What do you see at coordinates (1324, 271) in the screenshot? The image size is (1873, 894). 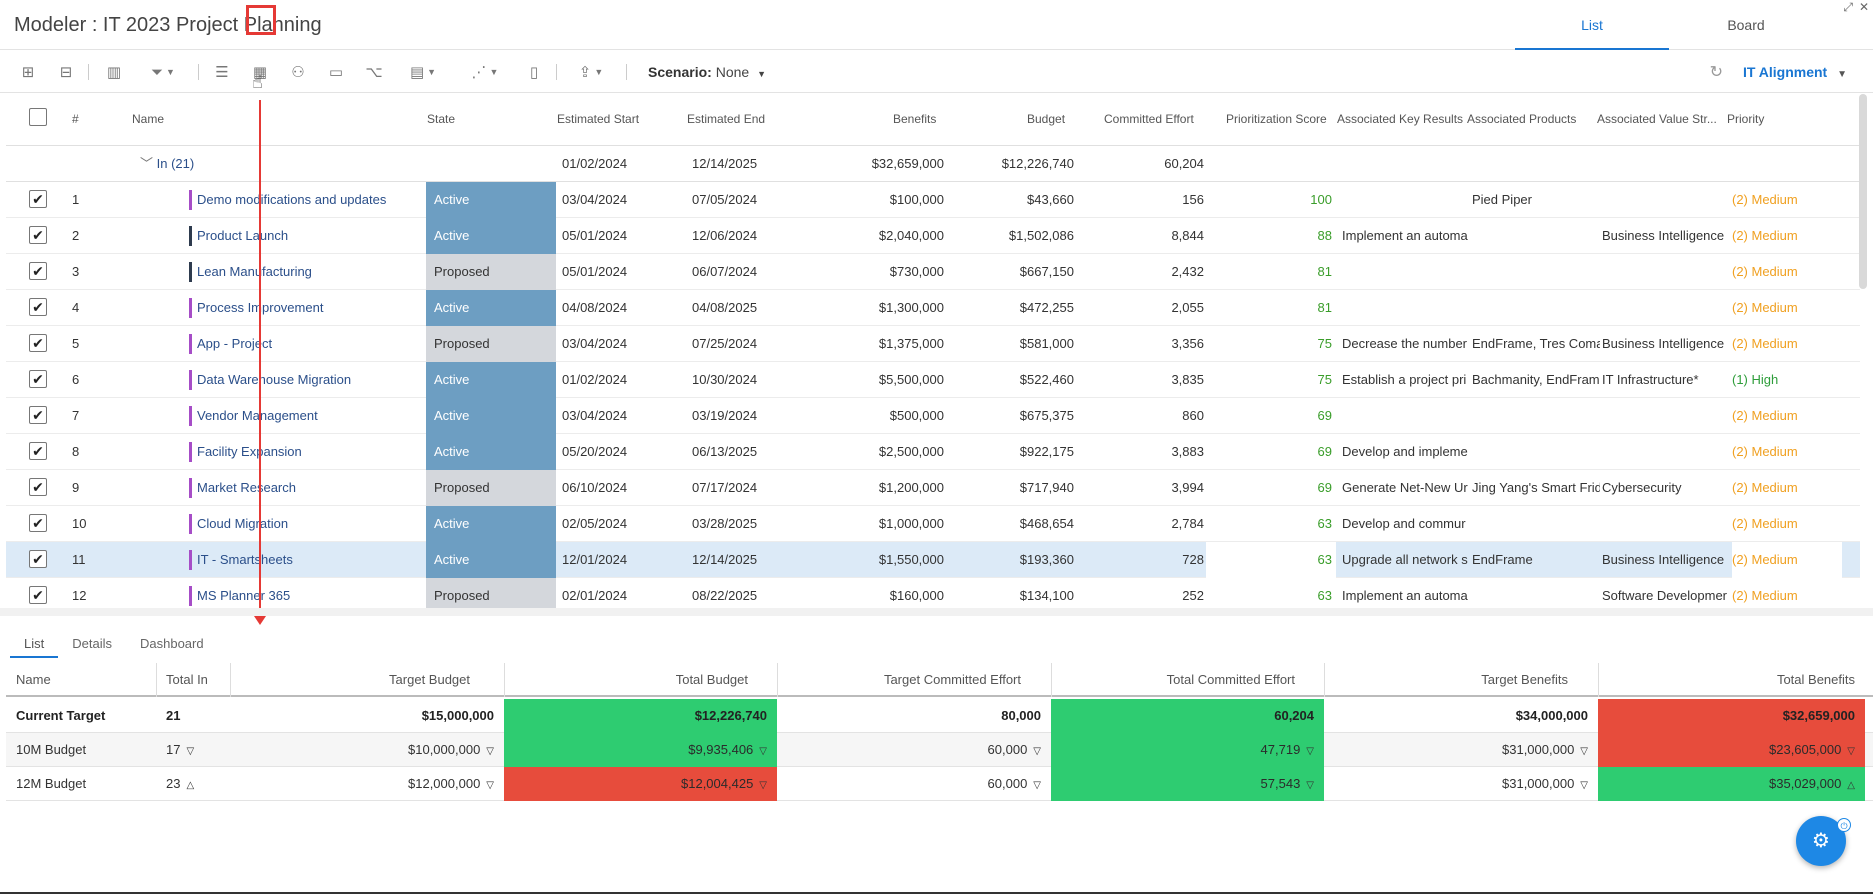 I see `prioritization-score: 81` at bounding box center [1324, 271].